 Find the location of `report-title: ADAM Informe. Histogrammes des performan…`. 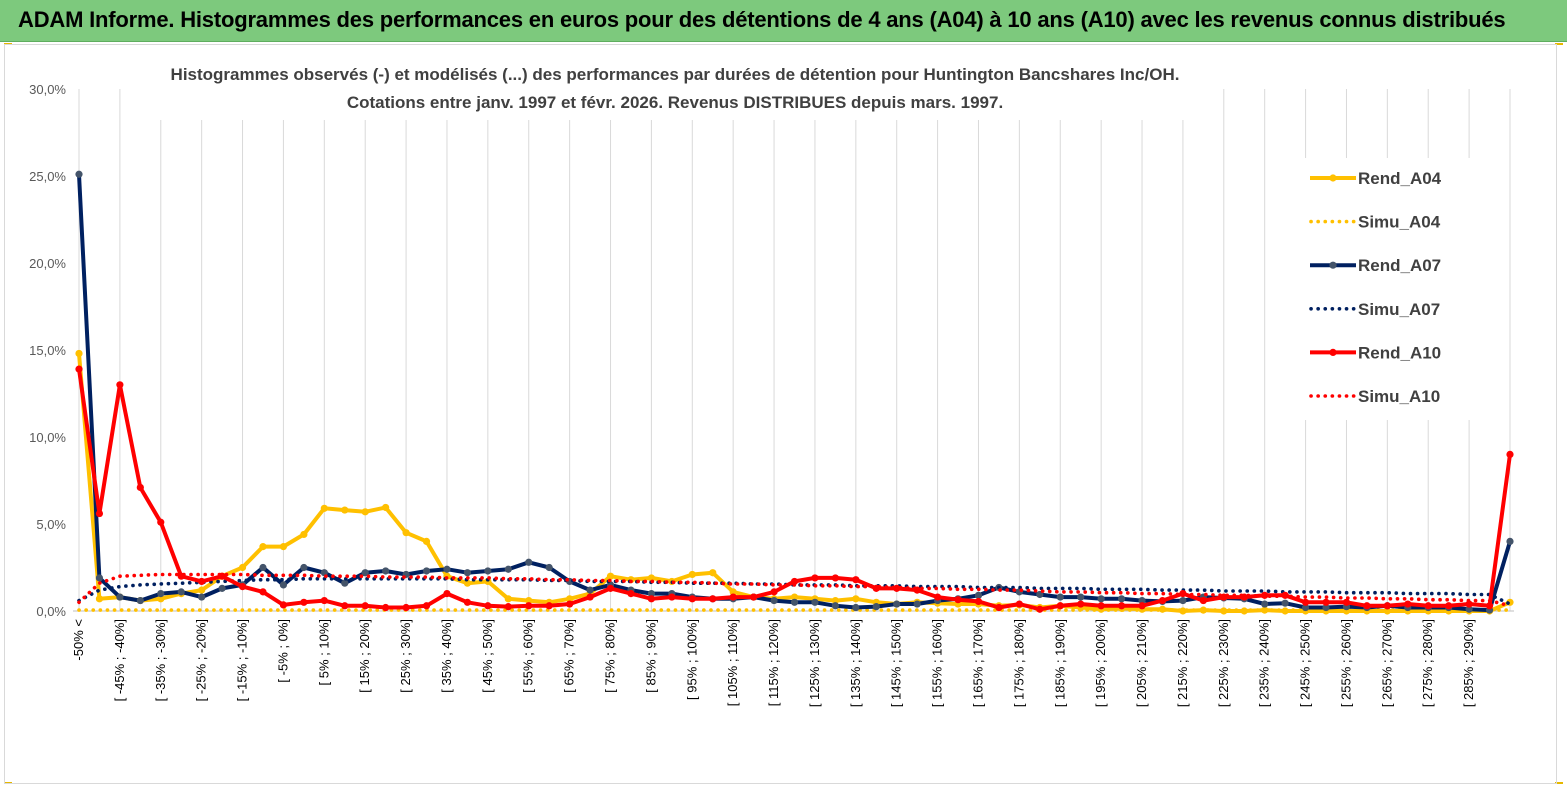

report-title: ADAM Informe. Histogrammes des performan… is located at coordinates (762, 19).